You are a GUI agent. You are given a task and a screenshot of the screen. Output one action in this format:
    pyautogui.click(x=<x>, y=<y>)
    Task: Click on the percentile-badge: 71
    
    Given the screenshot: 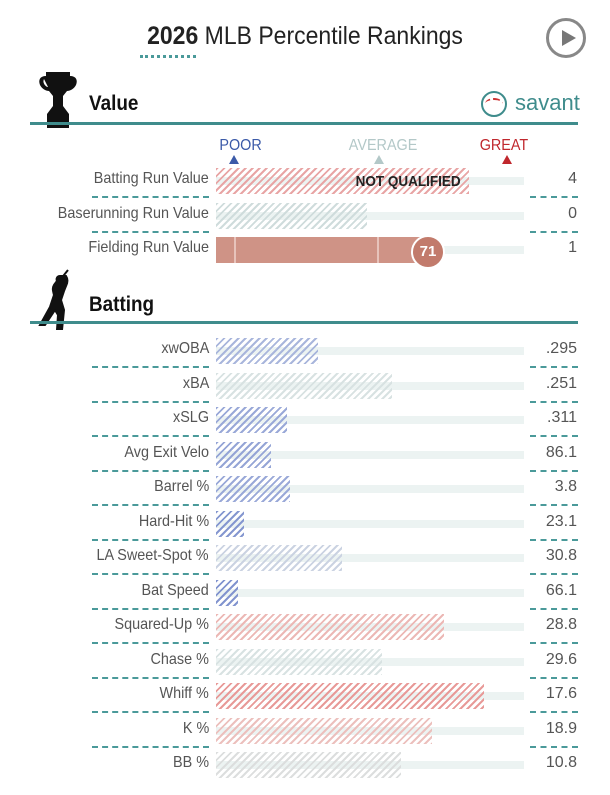 What is the action you would take?
    pyautogui.click(x=428, y=252)
    